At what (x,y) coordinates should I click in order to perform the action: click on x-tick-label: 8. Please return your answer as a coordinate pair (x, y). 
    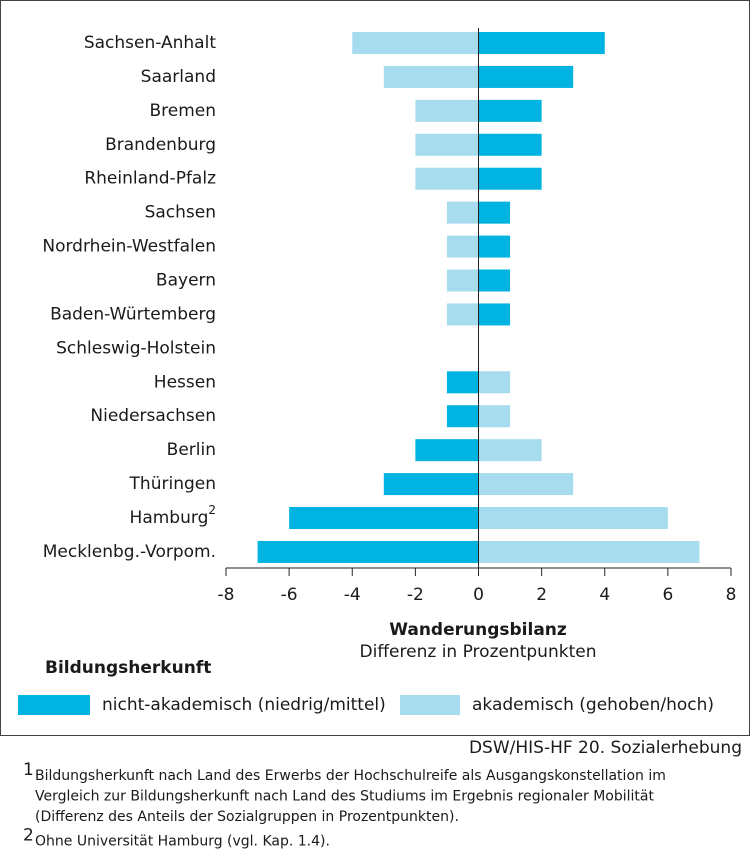
    Looking at the image, I should click on (731, 595).